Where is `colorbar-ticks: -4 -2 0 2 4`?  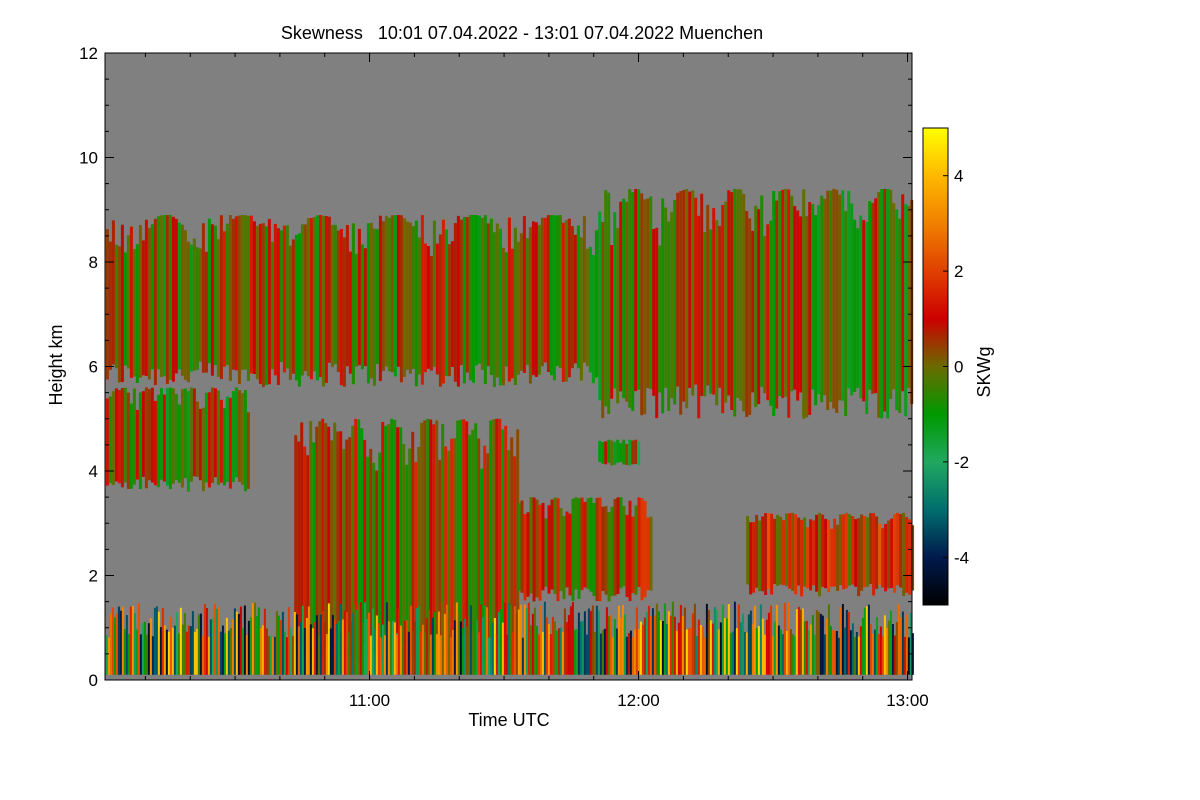
colorbar-ticks: -4 -2 0 2 4 is located at coordinates (956, 367).